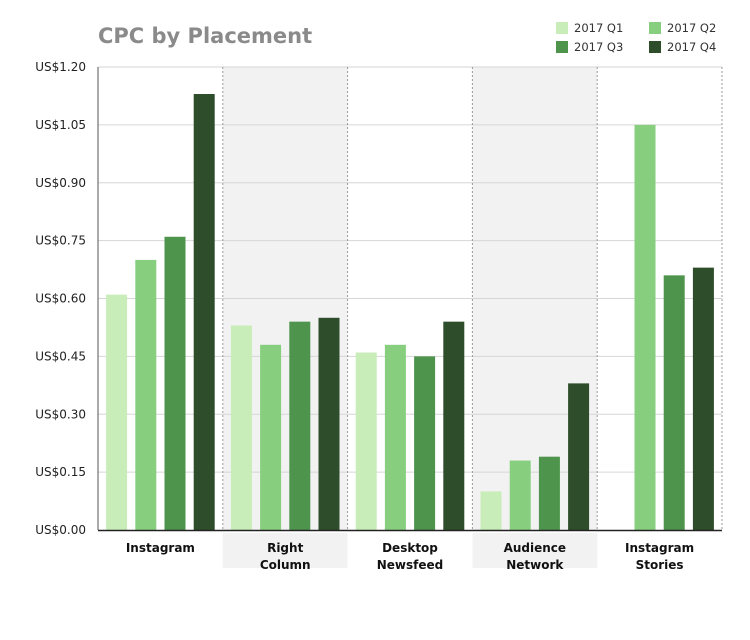  Describe the element at coordinates (60, 241) in the screenshot. I see `y-tick-label: US$0.75` at that location.